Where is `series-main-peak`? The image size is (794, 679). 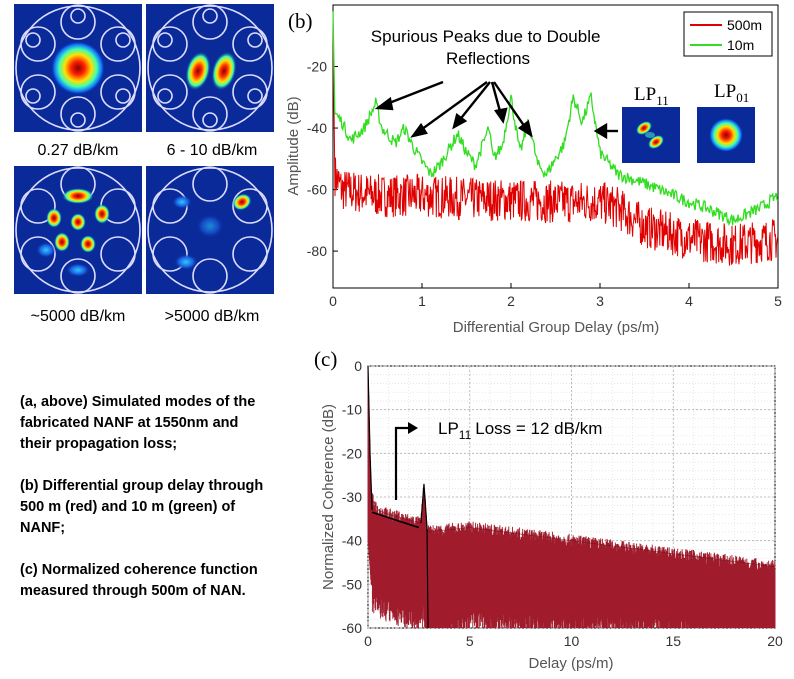
series-main-peak is located at coordinates (370, 438).